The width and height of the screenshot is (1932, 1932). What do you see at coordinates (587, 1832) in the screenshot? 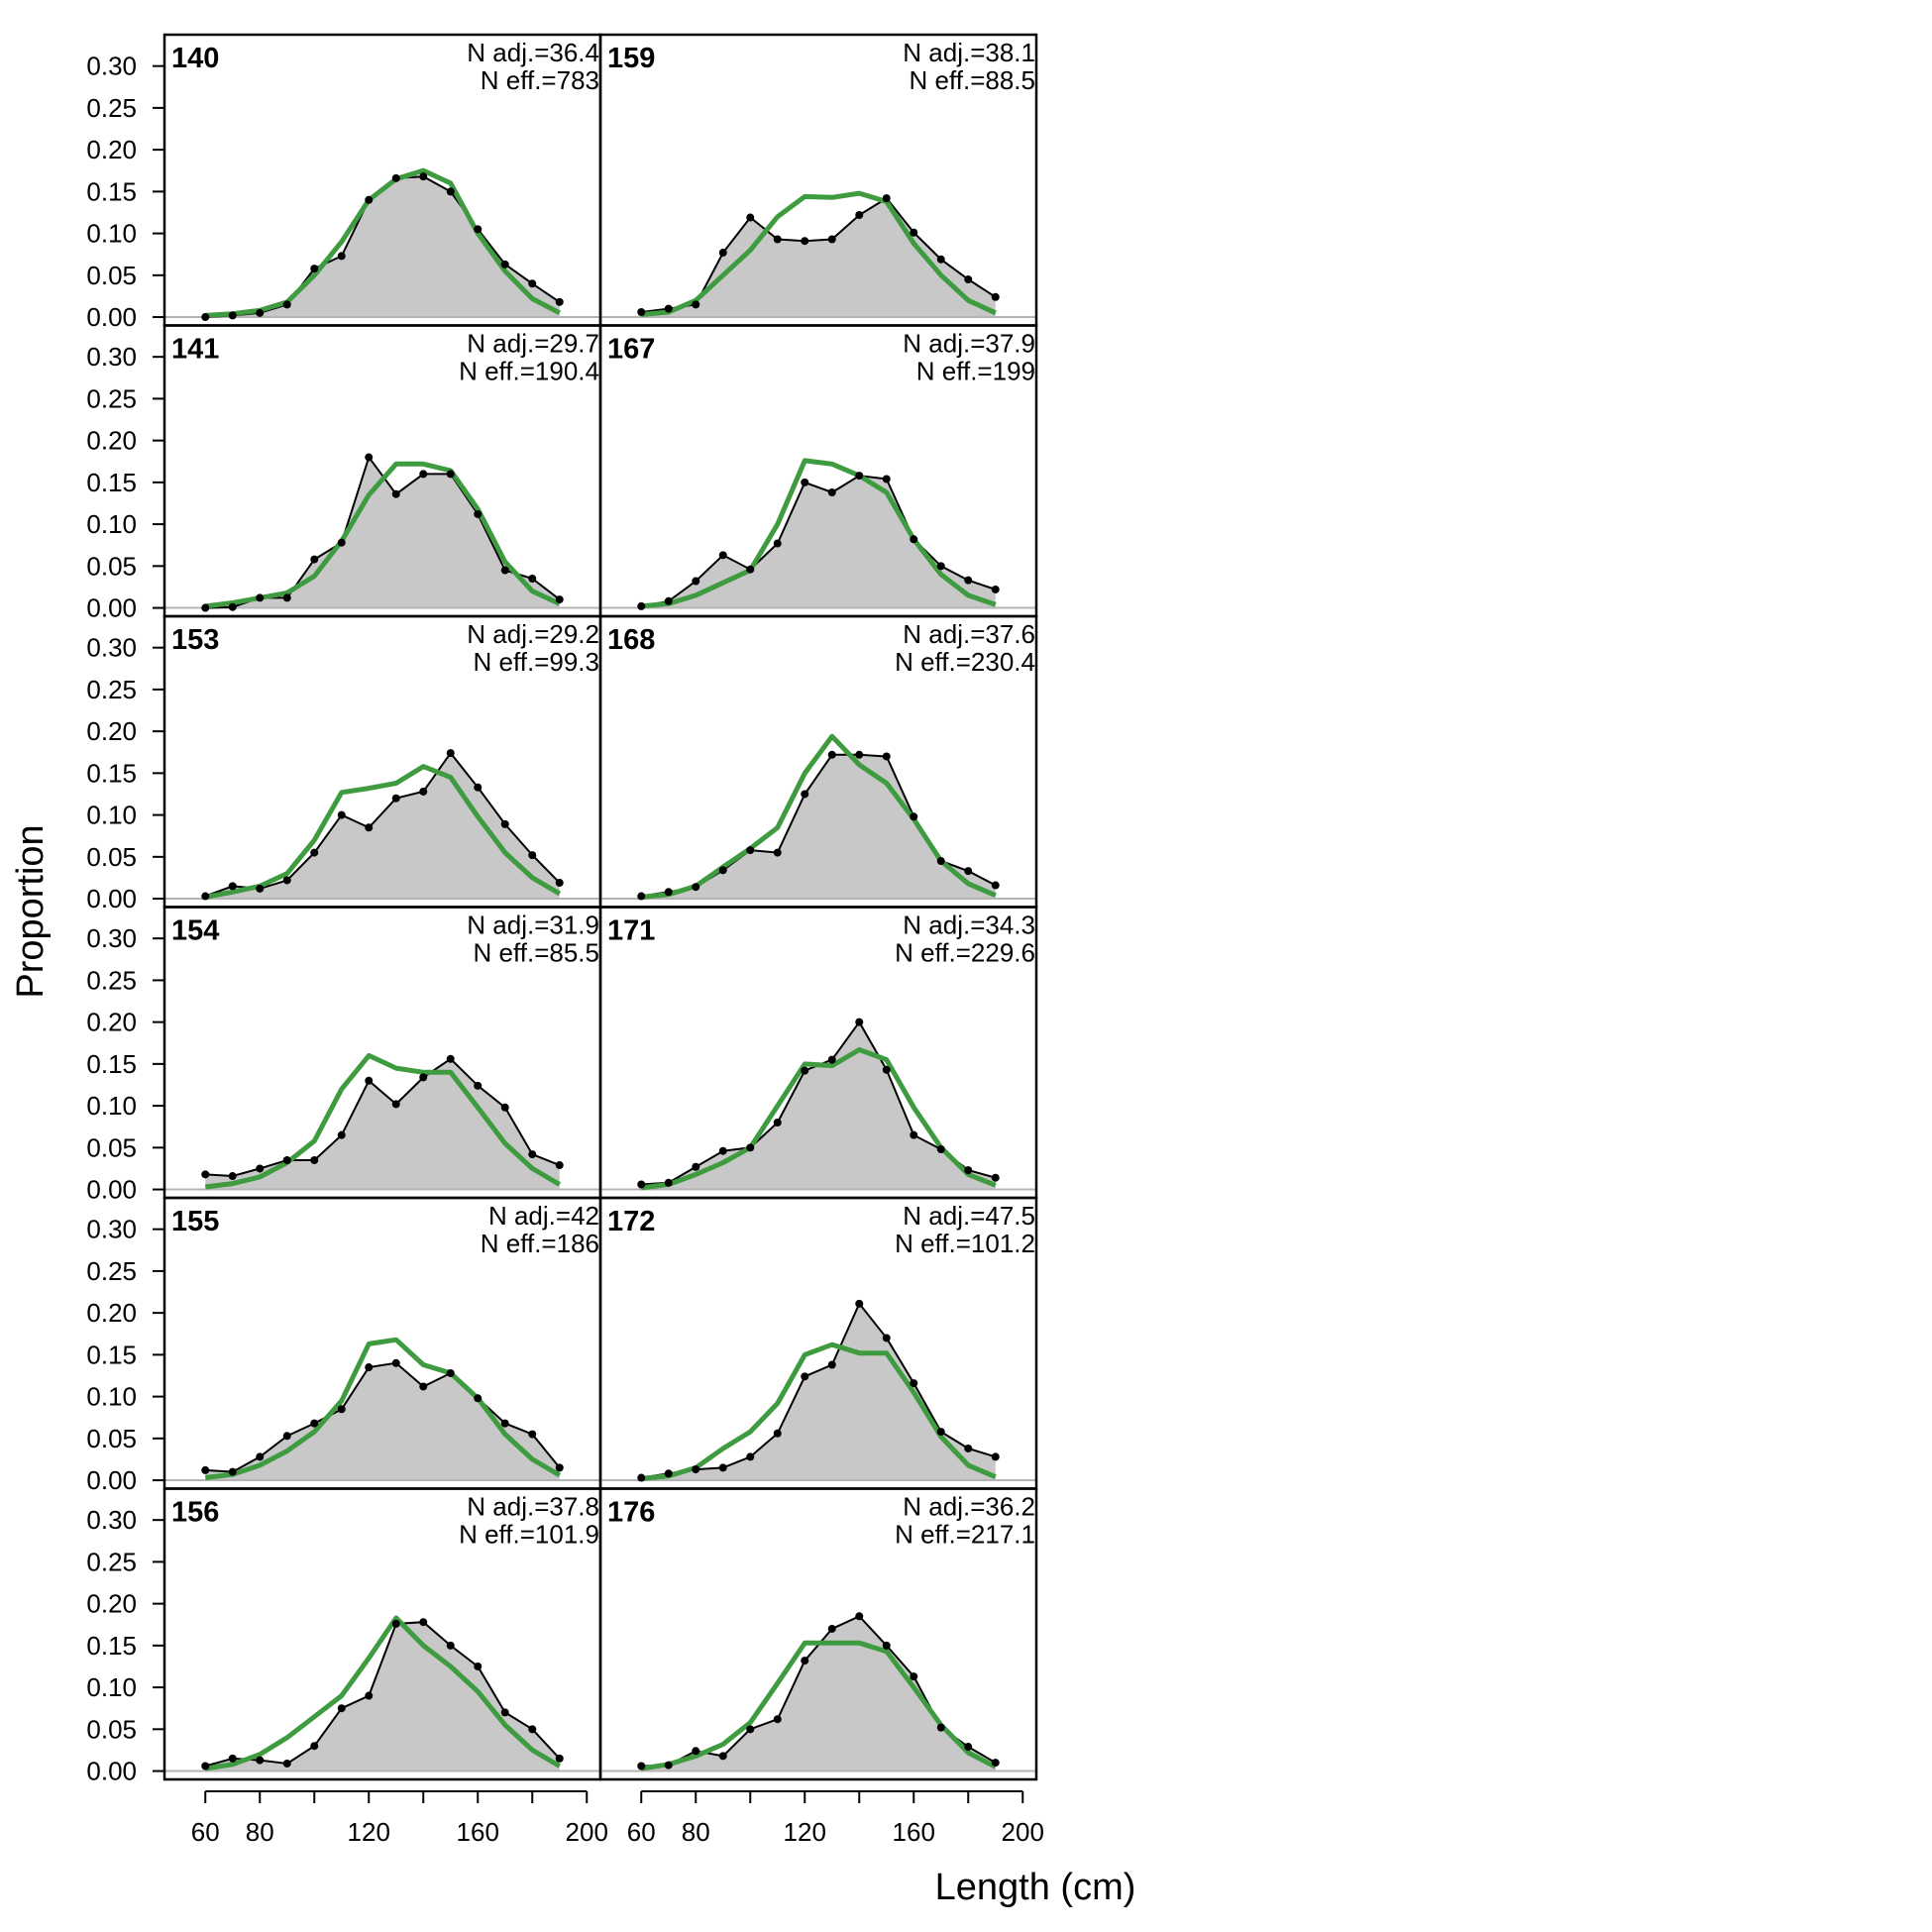
I see `x-tick-label: 200` at bounding box center [587, 1832].